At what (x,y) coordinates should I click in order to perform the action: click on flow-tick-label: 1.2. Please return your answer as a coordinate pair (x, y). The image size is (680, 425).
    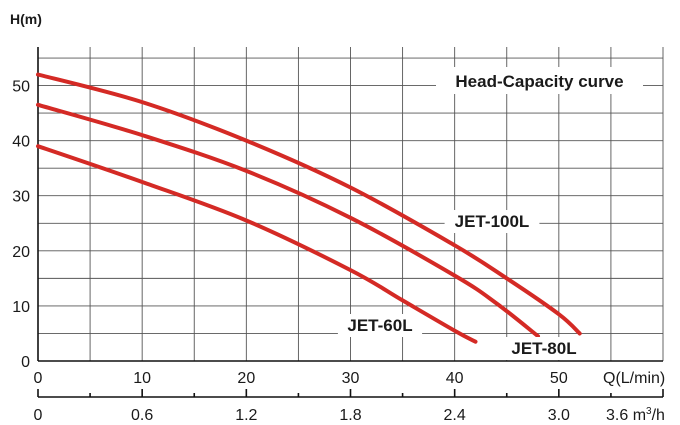
    Looking at the image, I should click on (246, 415).